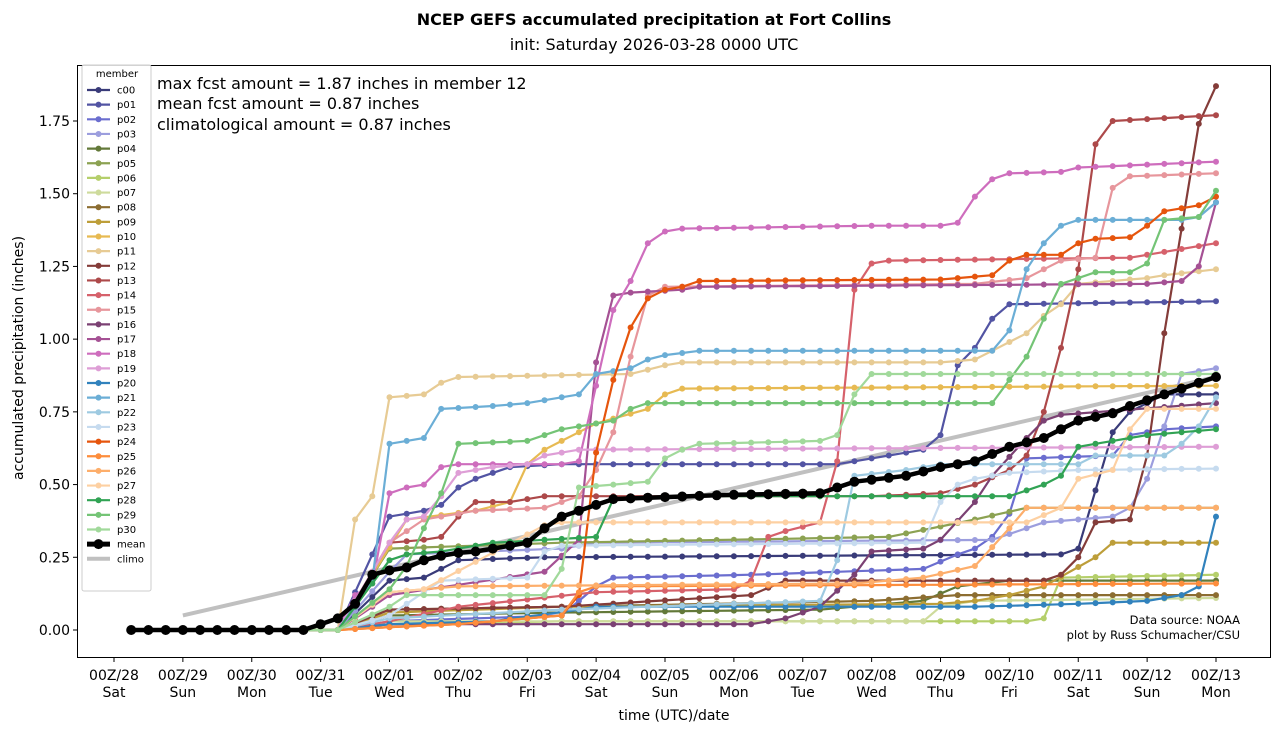 The height and width of the screenshot is (737, 1281). I want to click on legend-label: p05, so click(126, 164).